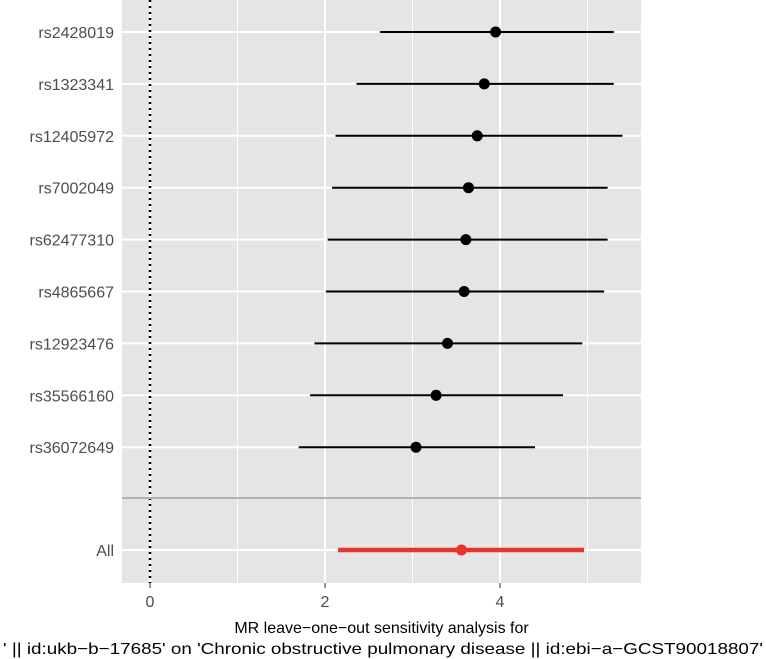 This screenshot has height=659, width=766. Describe the element at coordinates (484, 84) in the screenshot. I see `estimate-point-rs1323341` at that location.